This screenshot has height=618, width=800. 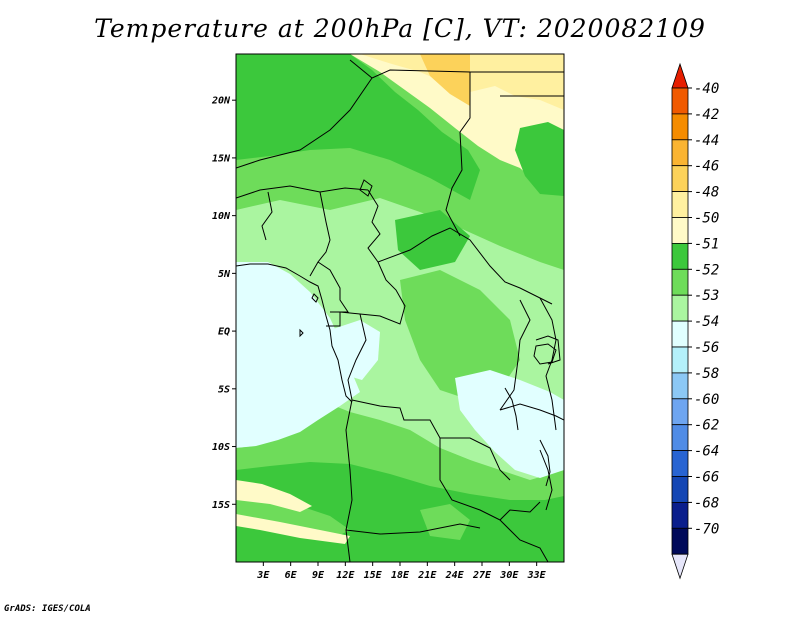 I want to click on border-nigeria, so click(x=320, y=234).